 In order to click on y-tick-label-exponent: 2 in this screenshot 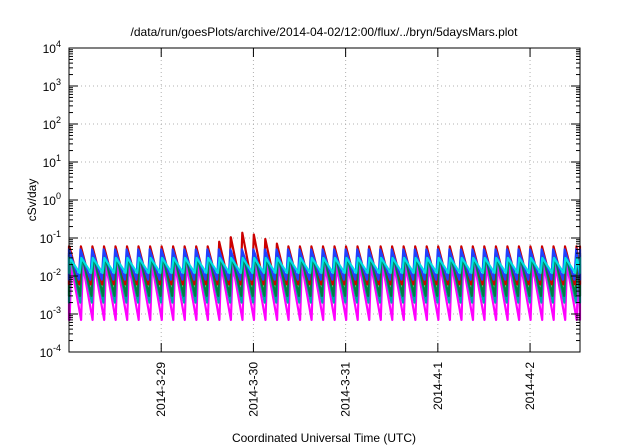, I will do `click(58, 120)`.